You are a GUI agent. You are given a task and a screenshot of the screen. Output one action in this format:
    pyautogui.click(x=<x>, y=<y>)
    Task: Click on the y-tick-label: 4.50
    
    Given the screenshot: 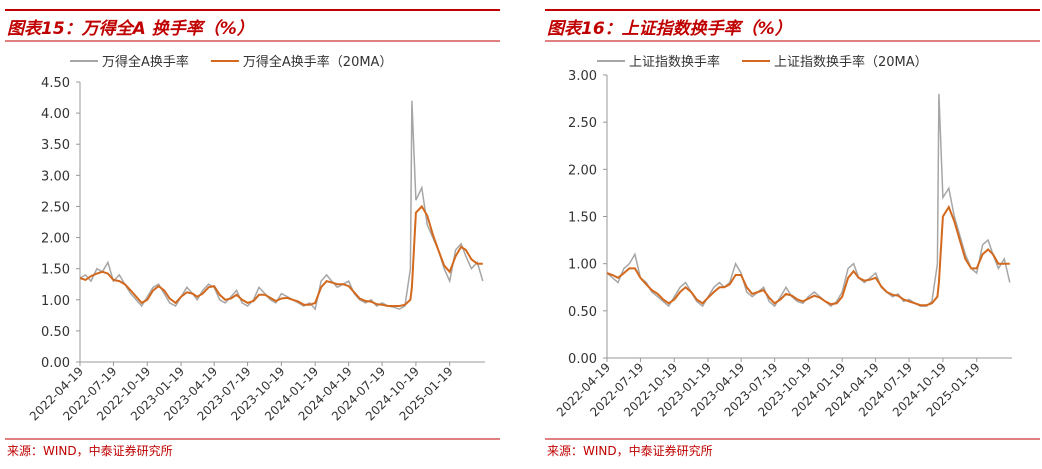 What is the action you would take?
    pyautogui.click(x=55, y=83)
    